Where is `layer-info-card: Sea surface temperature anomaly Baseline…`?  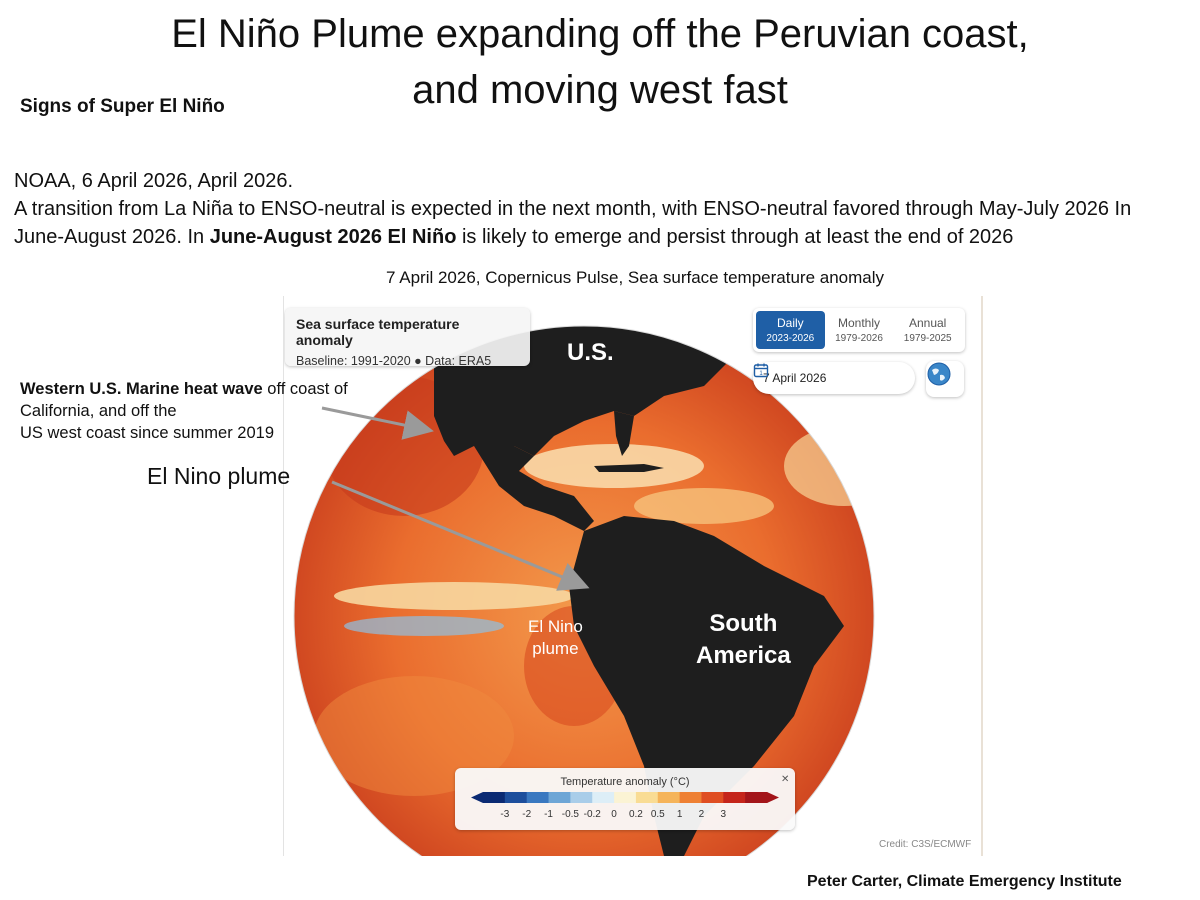 layer-info-card: Sea surface temperature anomaly Baseline… is located at coordinates (407, 338).